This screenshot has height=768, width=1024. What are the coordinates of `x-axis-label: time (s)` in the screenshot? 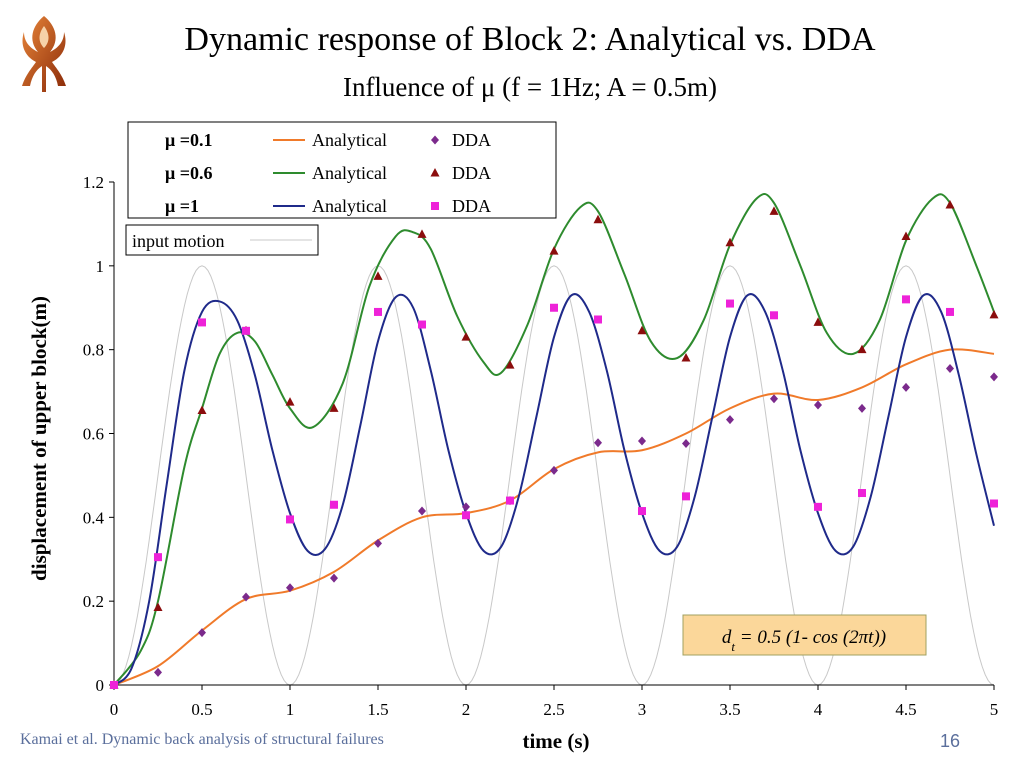 It's located at (555, 741).